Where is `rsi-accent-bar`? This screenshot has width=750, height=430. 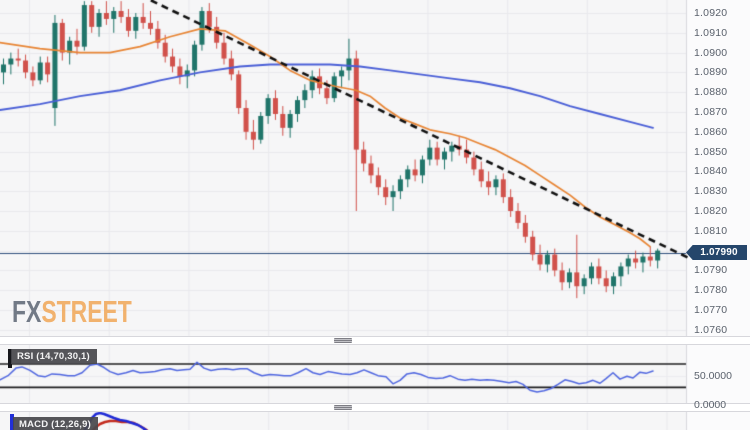 rsi-accent-bar is located at coordinates (10, 358).